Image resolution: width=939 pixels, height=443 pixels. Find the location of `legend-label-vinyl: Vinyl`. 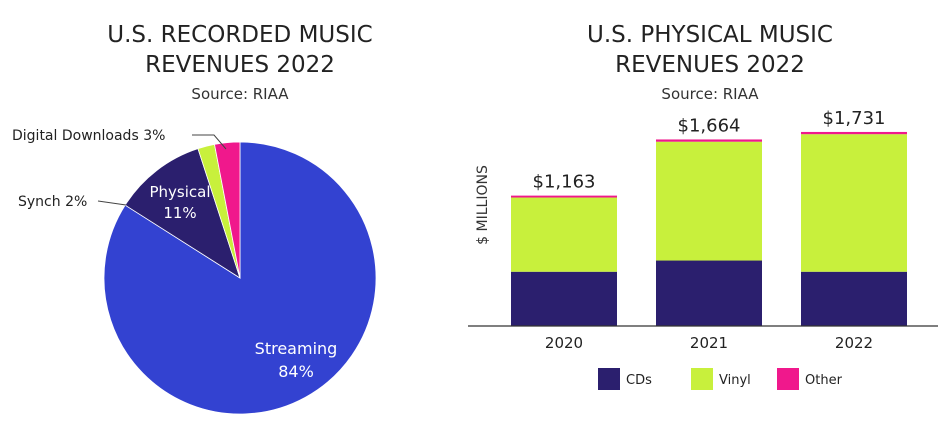

legend-label-vinyl: Vinyl is located at coordinates (735, 380).